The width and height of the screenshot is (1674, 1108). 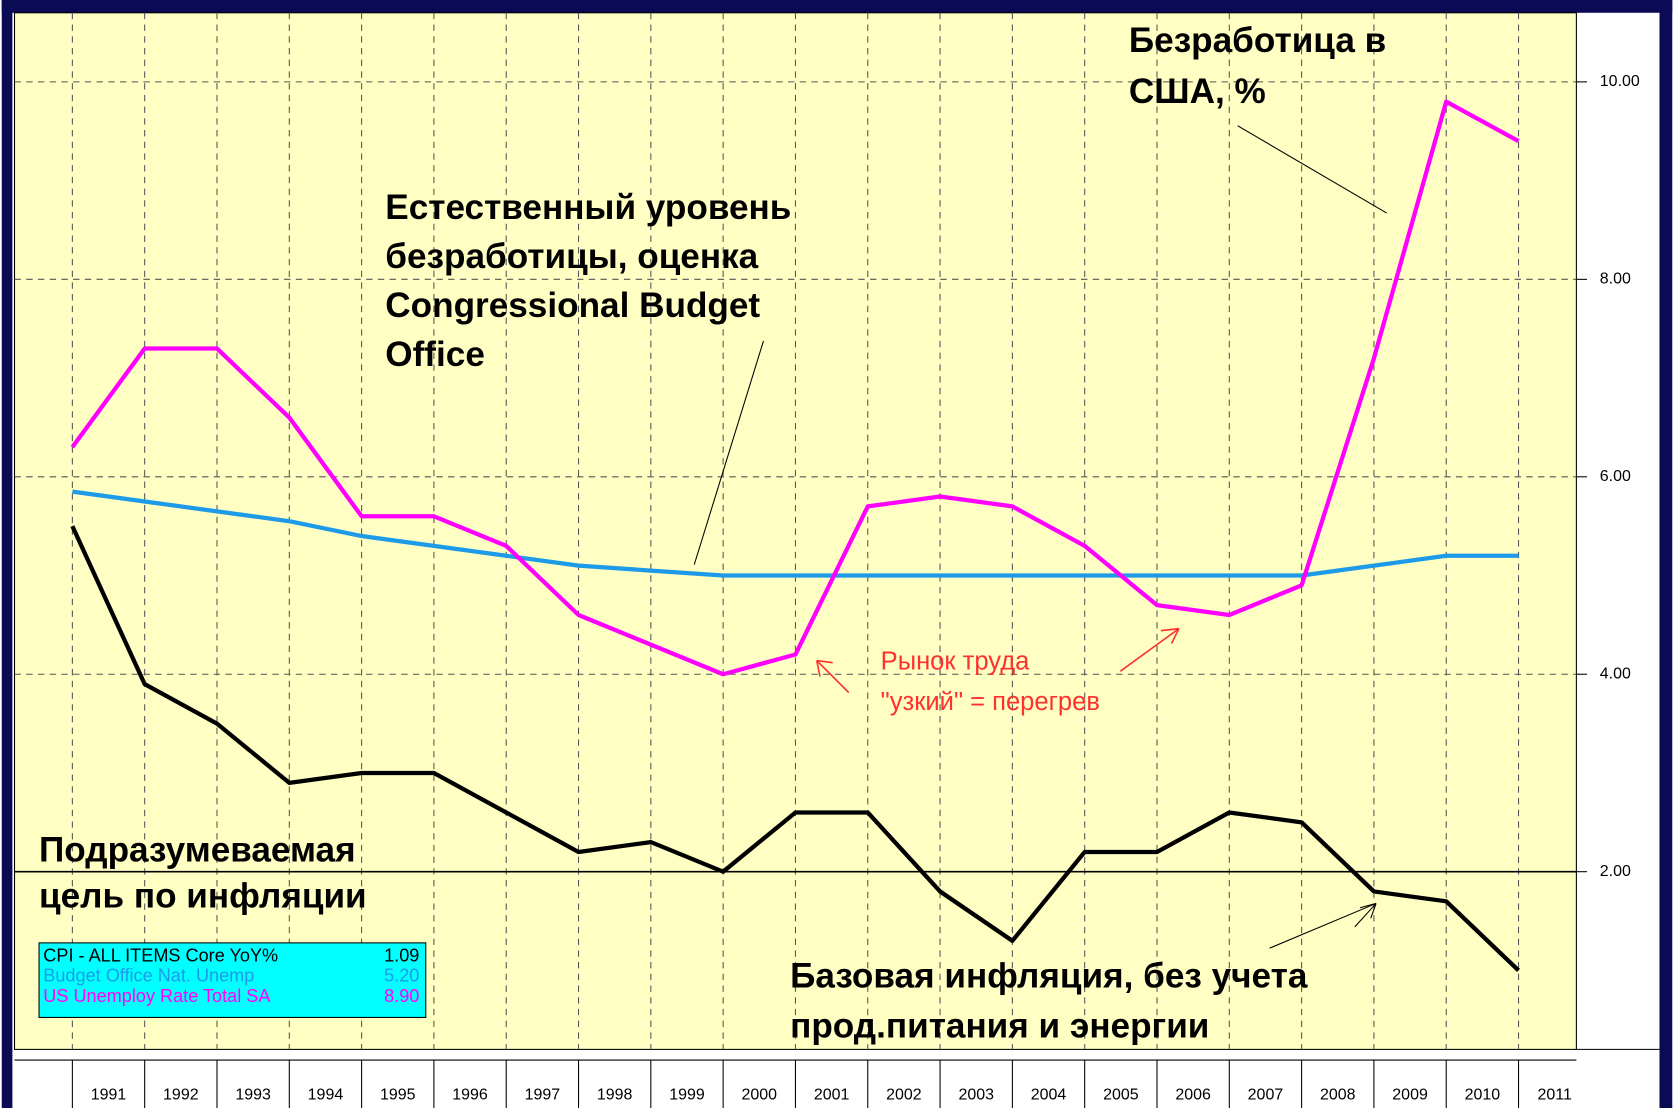 I want to click on y-tick-label: 6.00, so click(x=1615, y=476).